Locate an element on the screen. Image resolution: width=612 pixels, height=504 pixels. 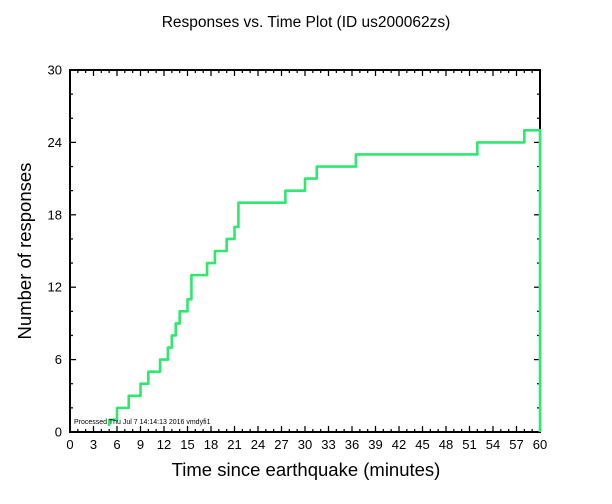
x-tick-label: 39 is located at coordinates (375, 444).